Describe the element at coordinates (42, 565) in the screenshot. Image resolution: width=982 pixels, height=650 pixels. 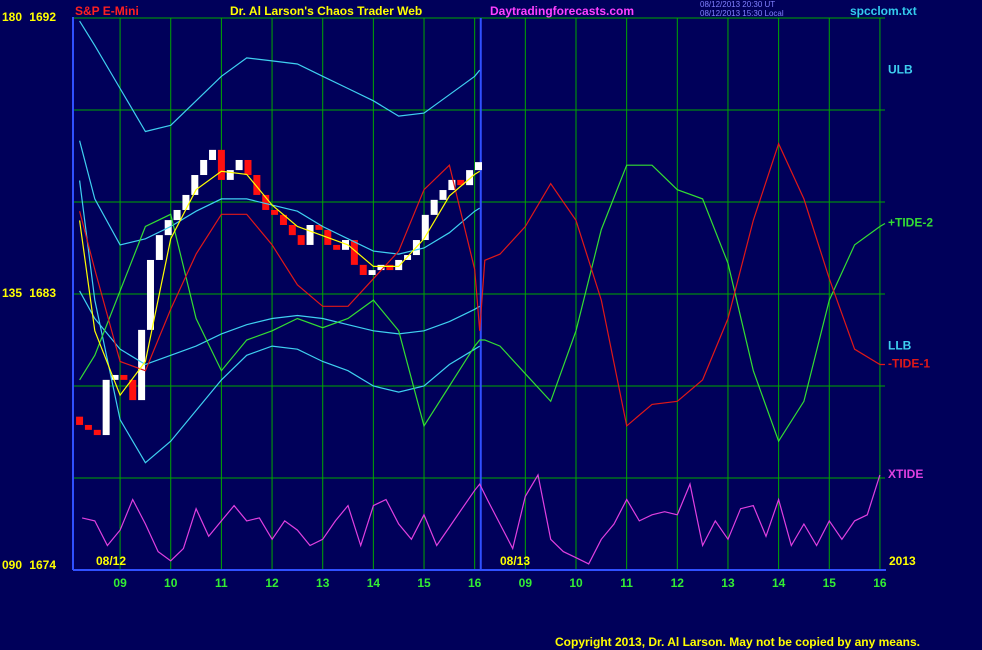
I see `y-tick-label: 1674` at that location.